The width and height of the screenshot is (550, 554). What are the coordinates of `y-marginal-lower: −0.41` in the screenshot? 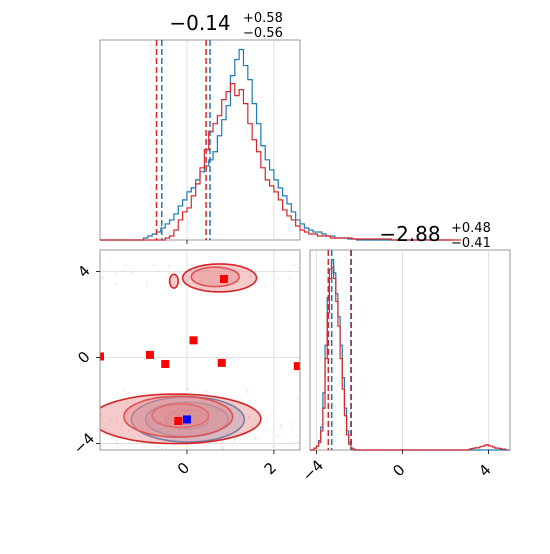 It's located at (471, 243).